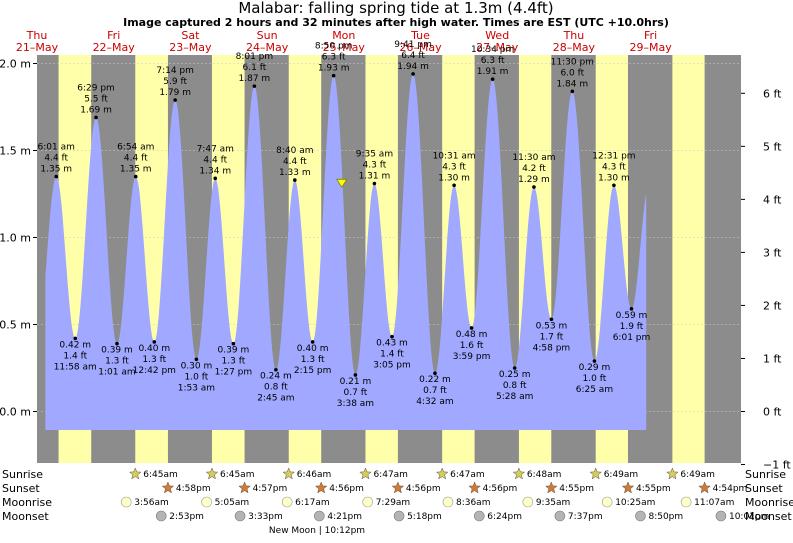  What do you see at coordinates (255, 79) in the screenshot?
I see `tide-label: 1.87 m` at bounding box center [255, 79].